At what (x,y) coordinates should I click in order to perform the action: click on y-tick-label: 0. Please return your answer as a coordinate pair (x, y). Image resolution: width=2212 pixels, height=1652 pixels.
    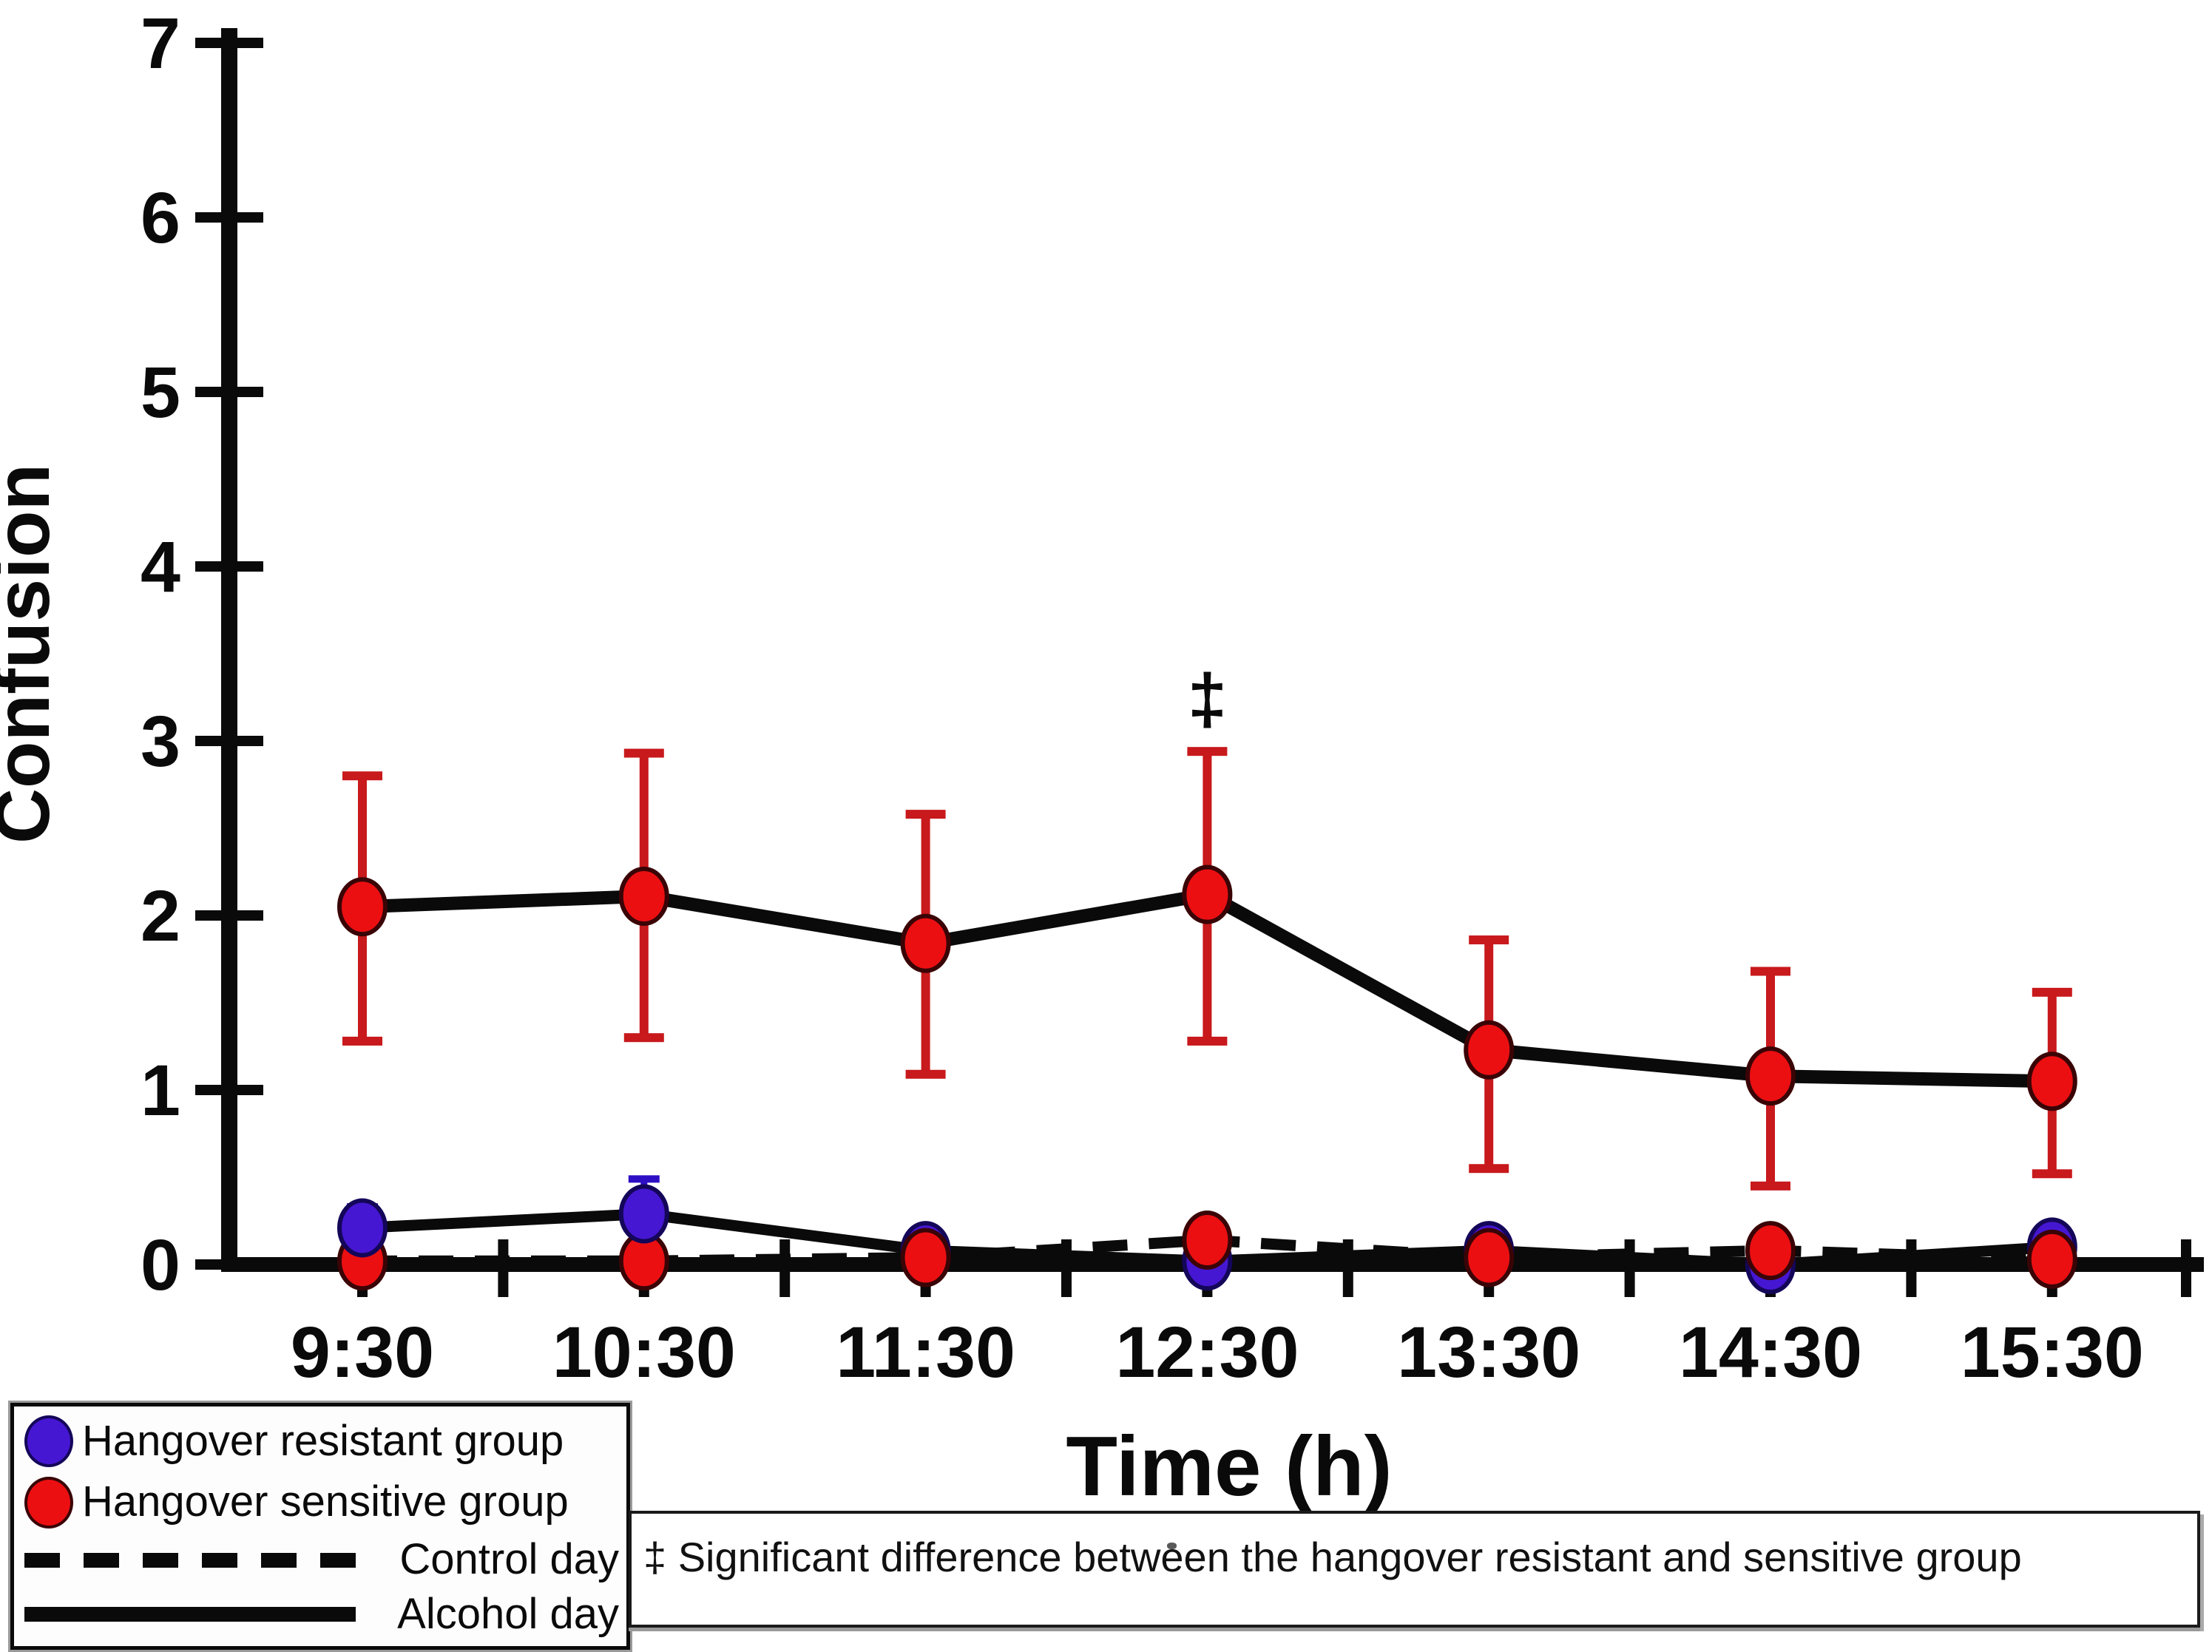
    Looking at the image, I should click on (160, 1265).